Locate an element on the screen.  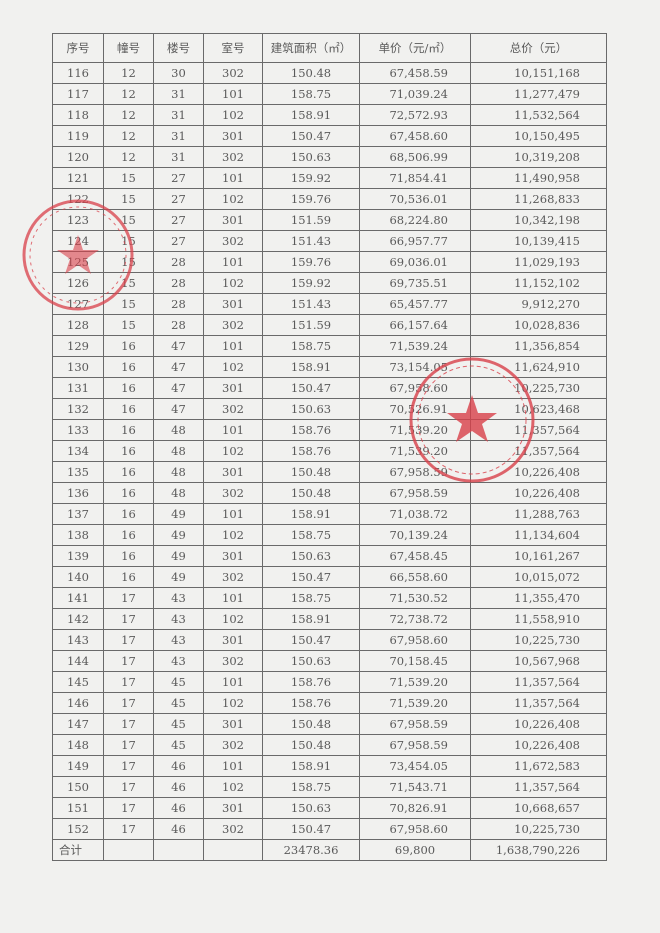
table-row: 134 16 48 102 158.76 71,539.20 11,357,564 is located at coordinates (329, 451).